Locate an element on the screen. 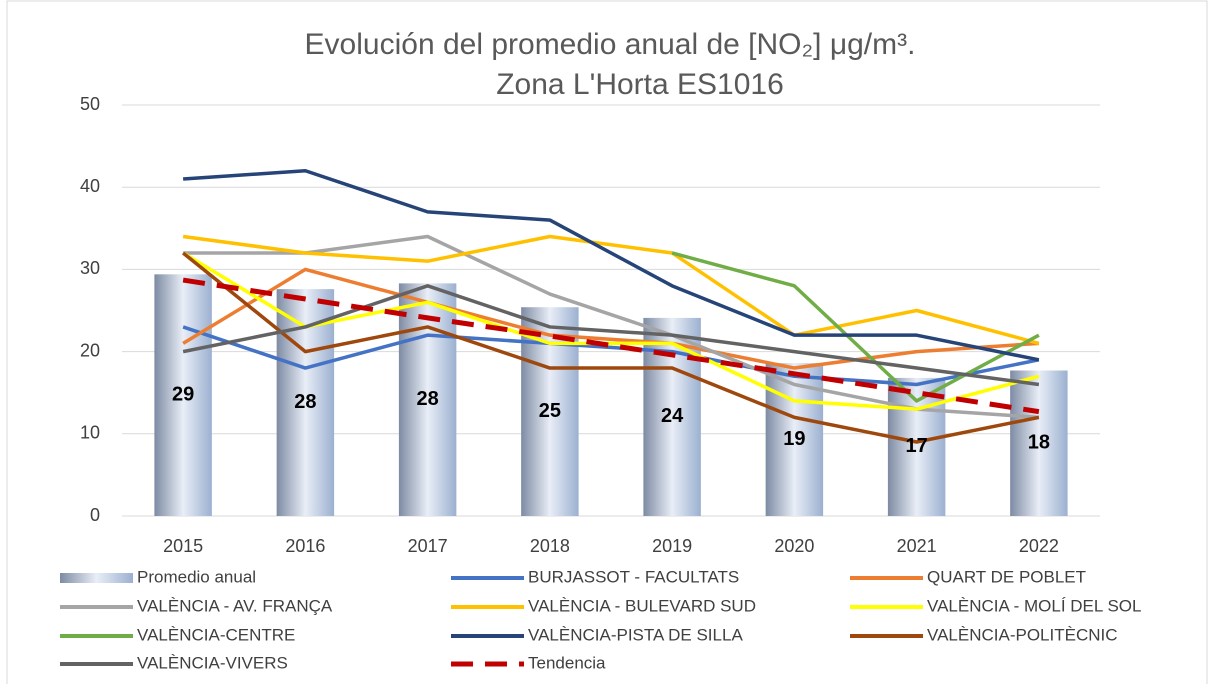 The width and height of the screenshot is (1208, 684). legend-label: VALÈNCIA-CENTRE is located at coordinates (216, 634).